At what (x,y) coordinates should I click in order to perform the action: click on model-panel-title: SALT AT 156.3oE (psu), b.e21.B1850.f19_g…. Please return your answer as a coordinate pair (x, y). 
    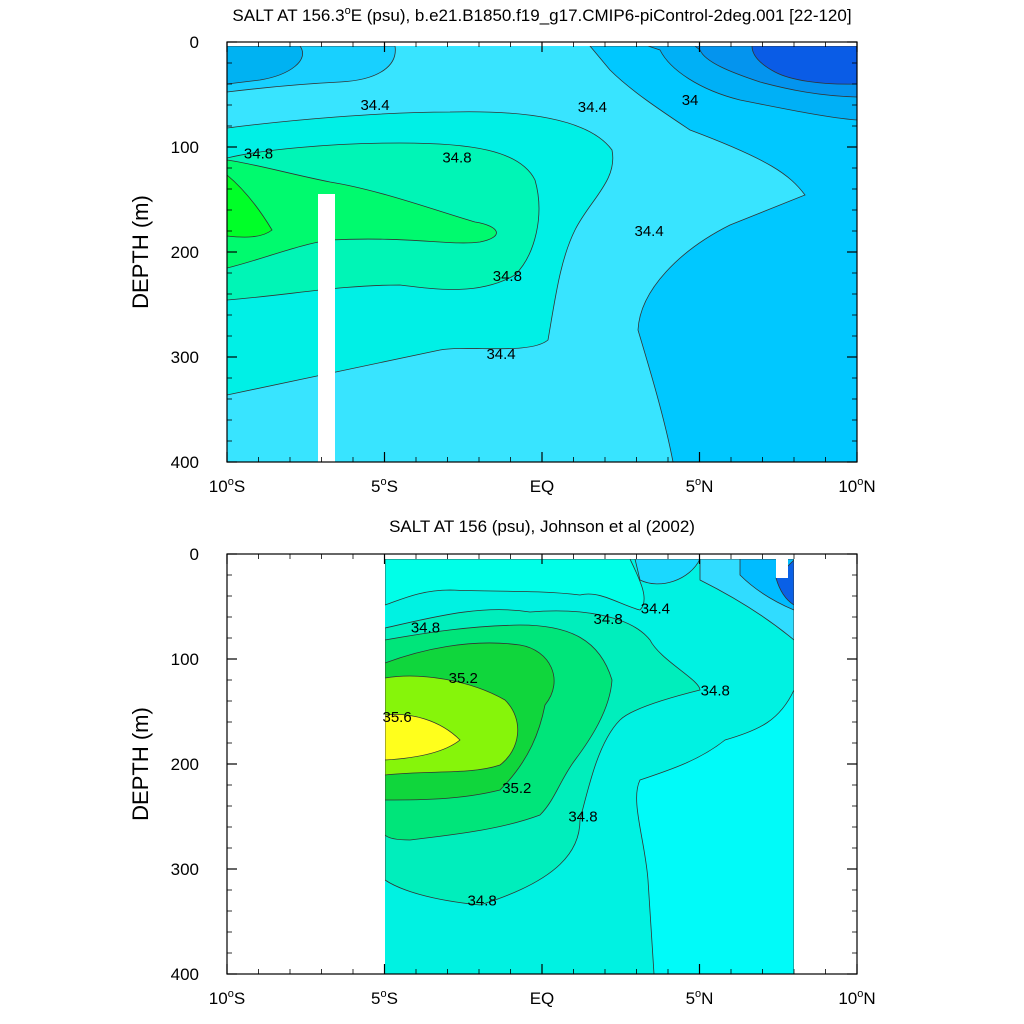
    Looking at the image, I should click on (541, 15).